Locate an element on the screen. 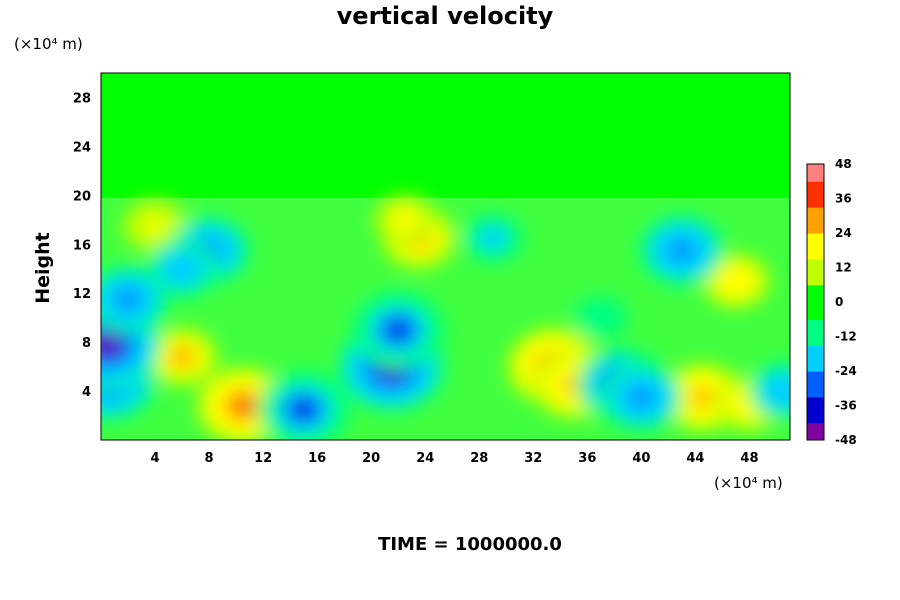 The width and height of the screenshot is (900, 600). colorbar-tick-labels: 48 36 24 12 0 -12 -24 -36 -48 is located at coordinates (846, 302).